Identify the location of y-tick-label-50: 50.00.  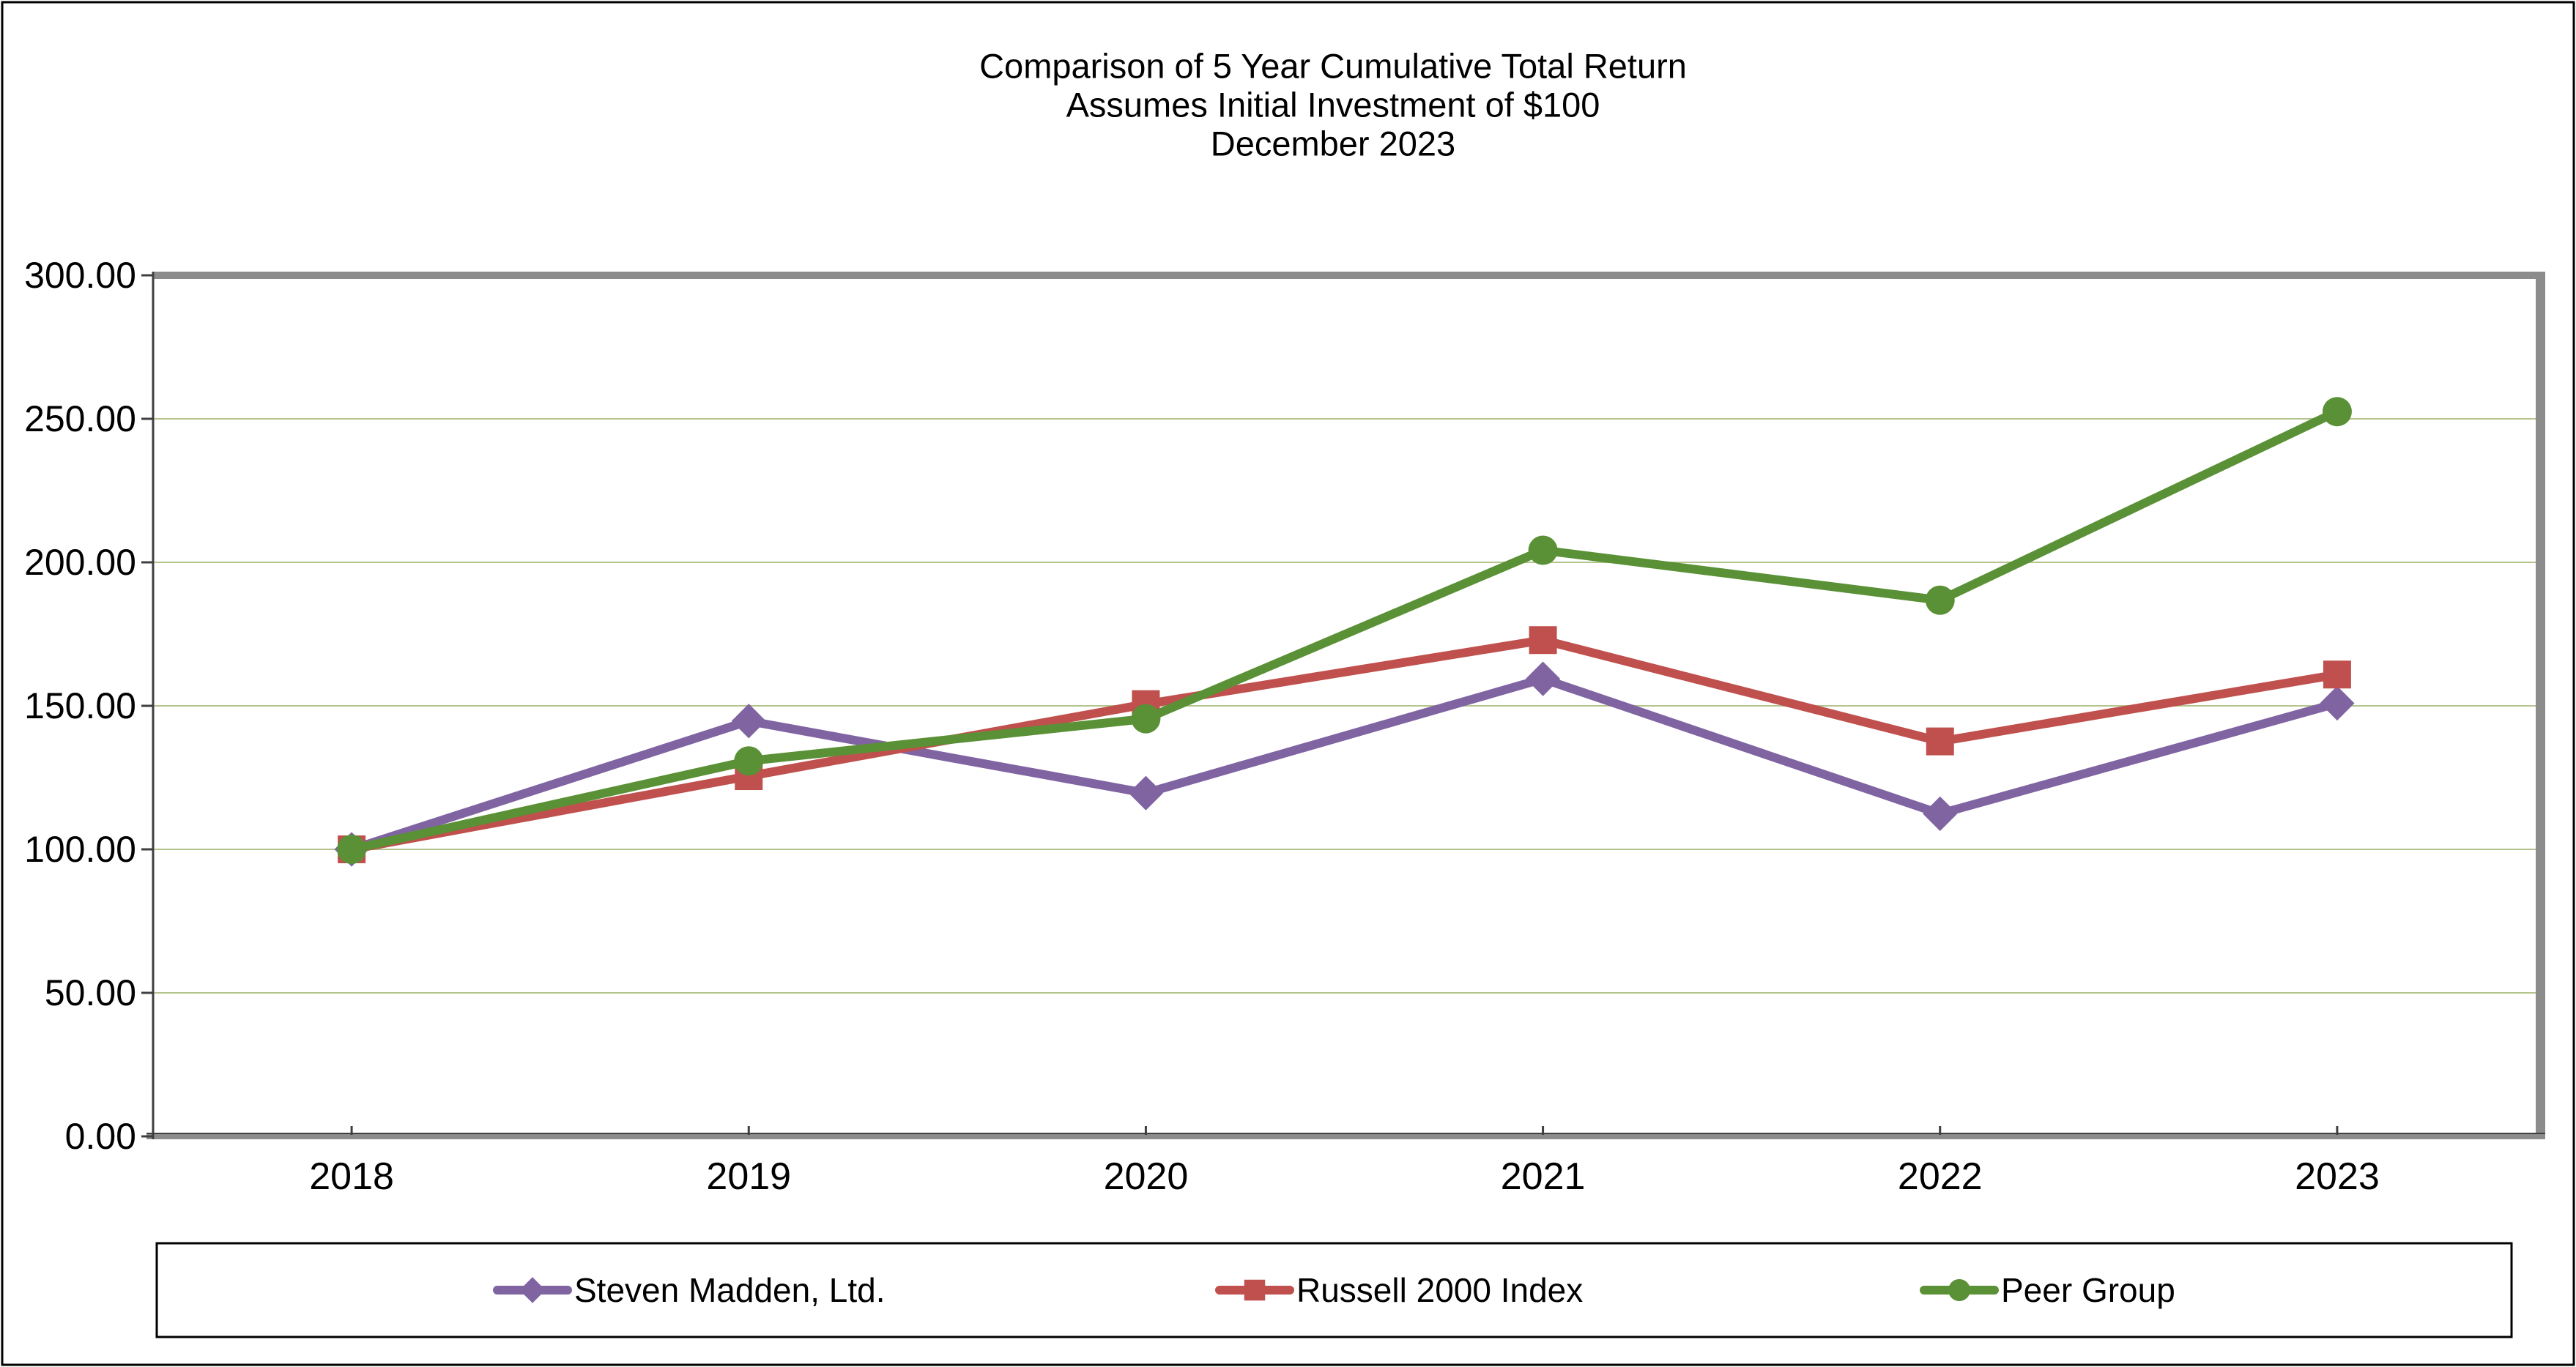
(90, 993).